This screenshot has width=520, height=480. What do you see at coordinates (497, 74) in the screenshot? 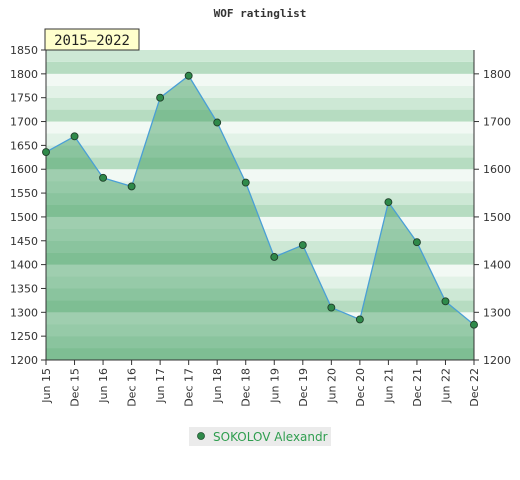
I see `y-tick-right-label: 1800` at bounding box center [497, 74].